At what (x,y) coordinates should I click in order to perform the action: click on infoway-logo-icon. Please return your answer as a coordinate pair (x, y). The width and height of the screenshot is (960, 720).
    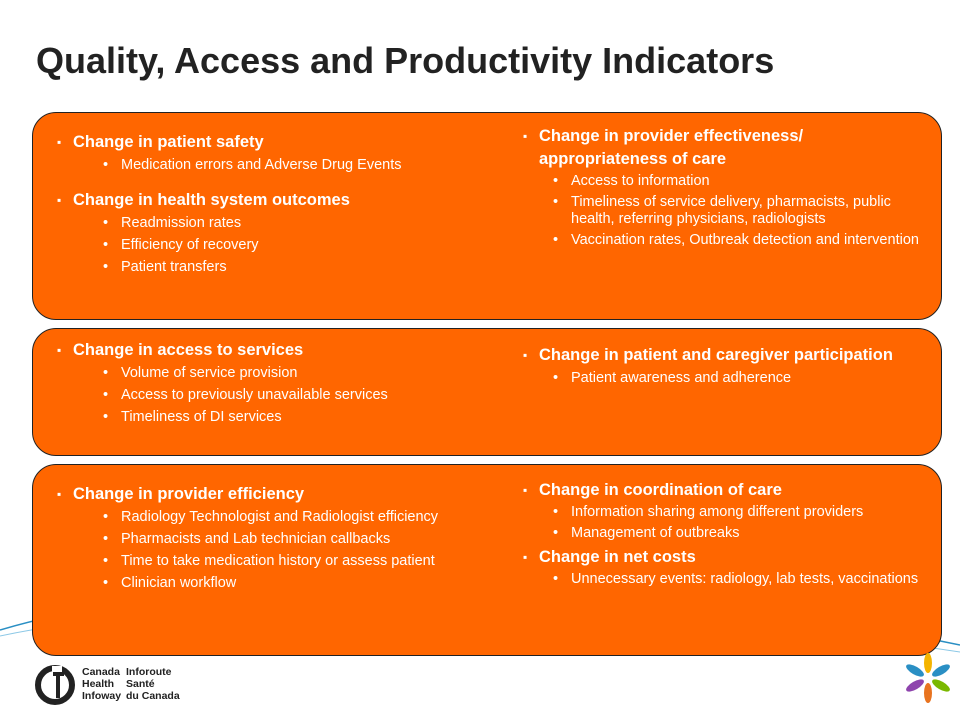
    Looking at the image, I should click on (55, 685).